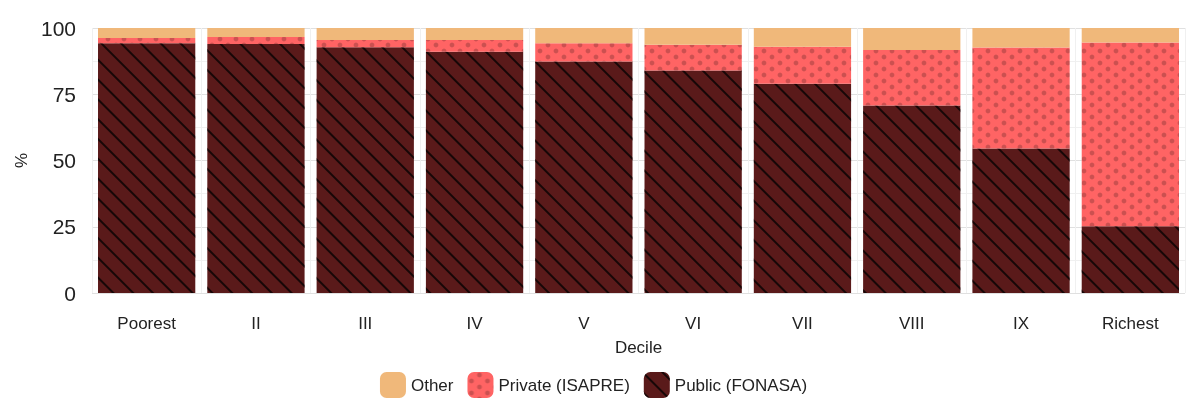 The height and width of the screenshot is (403, 1187). Describe the element at coordinates (22, 160) in the screenshot. I see `y-axis-title: %` at that location.